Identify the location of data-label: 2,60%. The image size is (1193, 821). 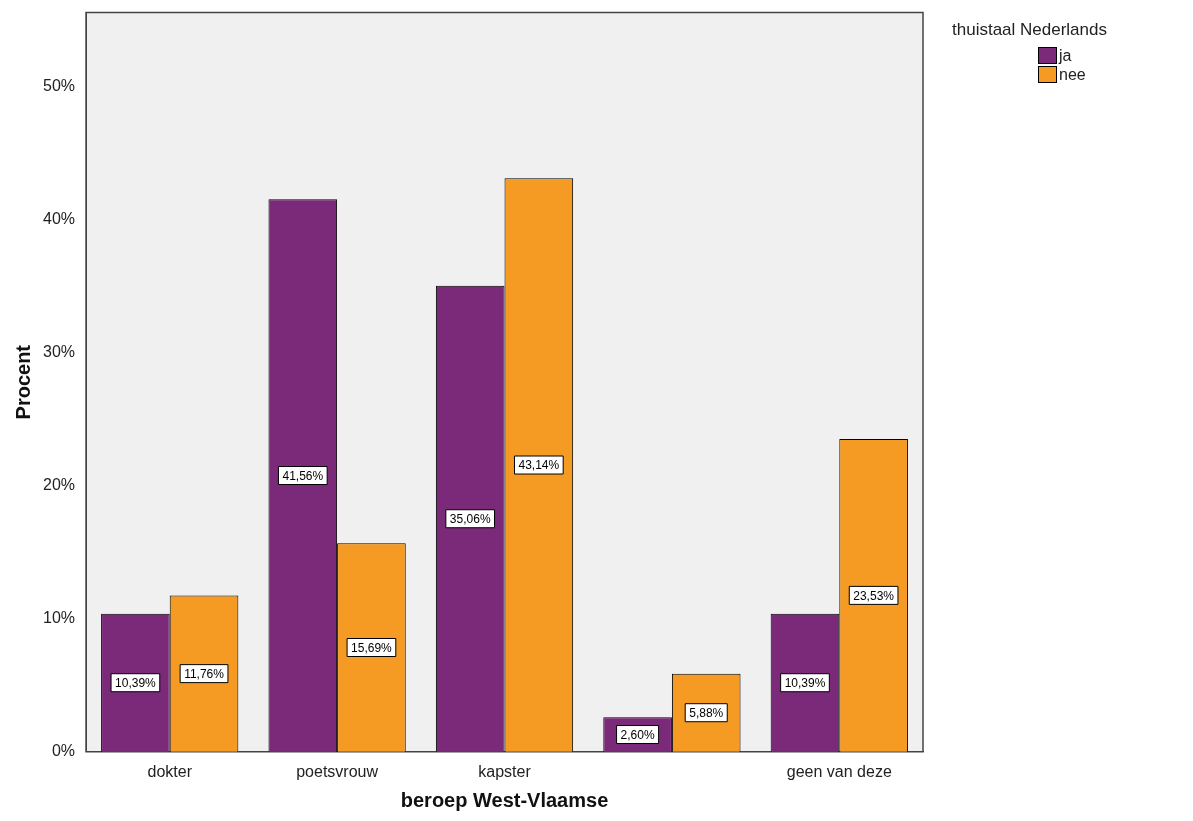
(637, 734).